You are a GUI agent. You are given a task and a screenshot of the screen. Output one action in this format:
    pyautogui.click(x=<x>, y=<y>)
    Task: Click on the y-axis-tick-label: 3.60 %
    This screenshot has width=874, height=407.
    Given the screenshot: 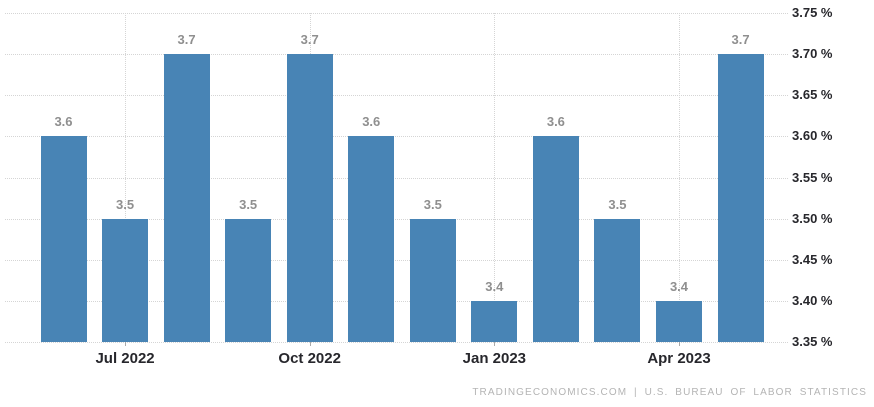 What is the action you would take?
    pyautogui.click(x=812, y=136)
    